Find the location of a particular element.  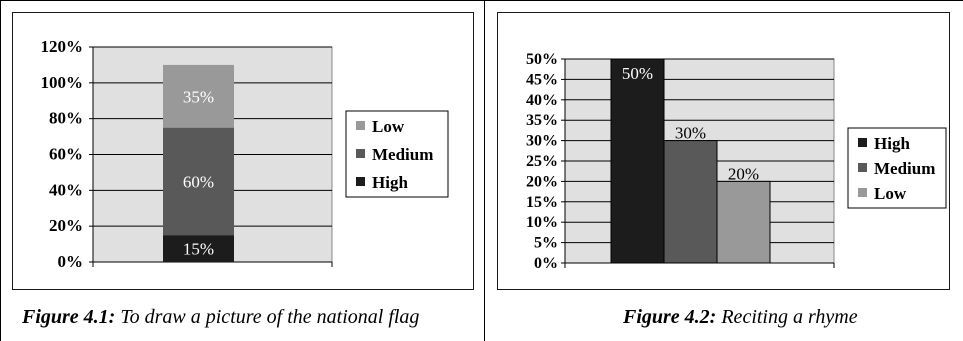

y-tick-label: 10% is located at coordinates (542, 222).